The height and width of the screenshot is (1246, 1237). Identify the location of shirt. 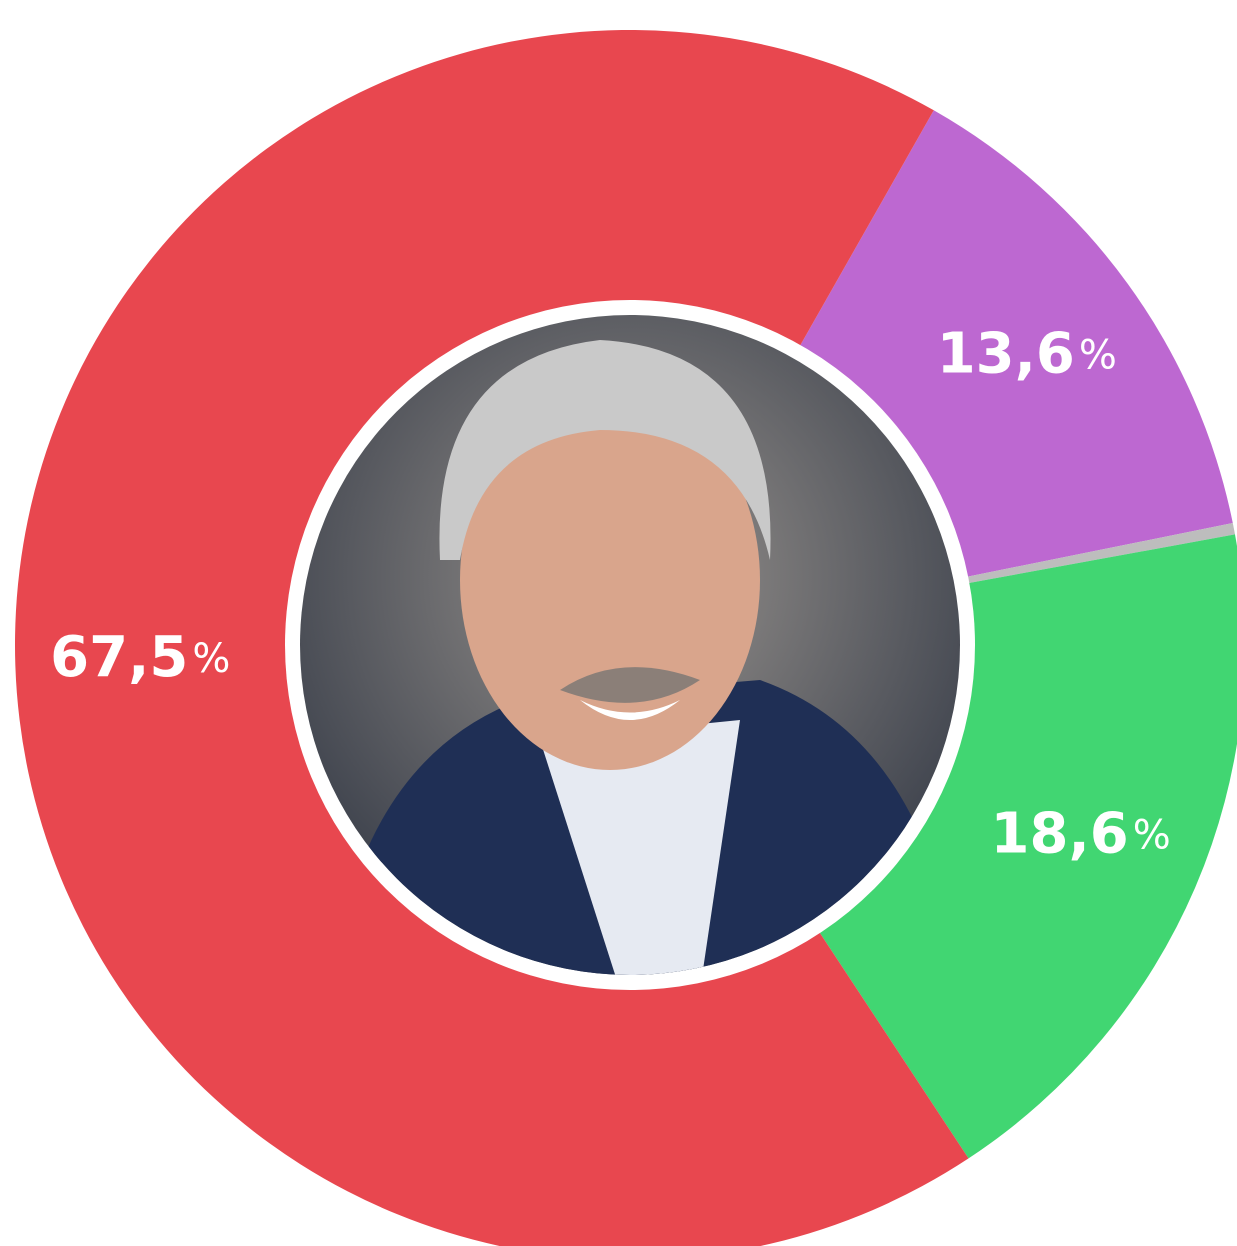
(640, 847).